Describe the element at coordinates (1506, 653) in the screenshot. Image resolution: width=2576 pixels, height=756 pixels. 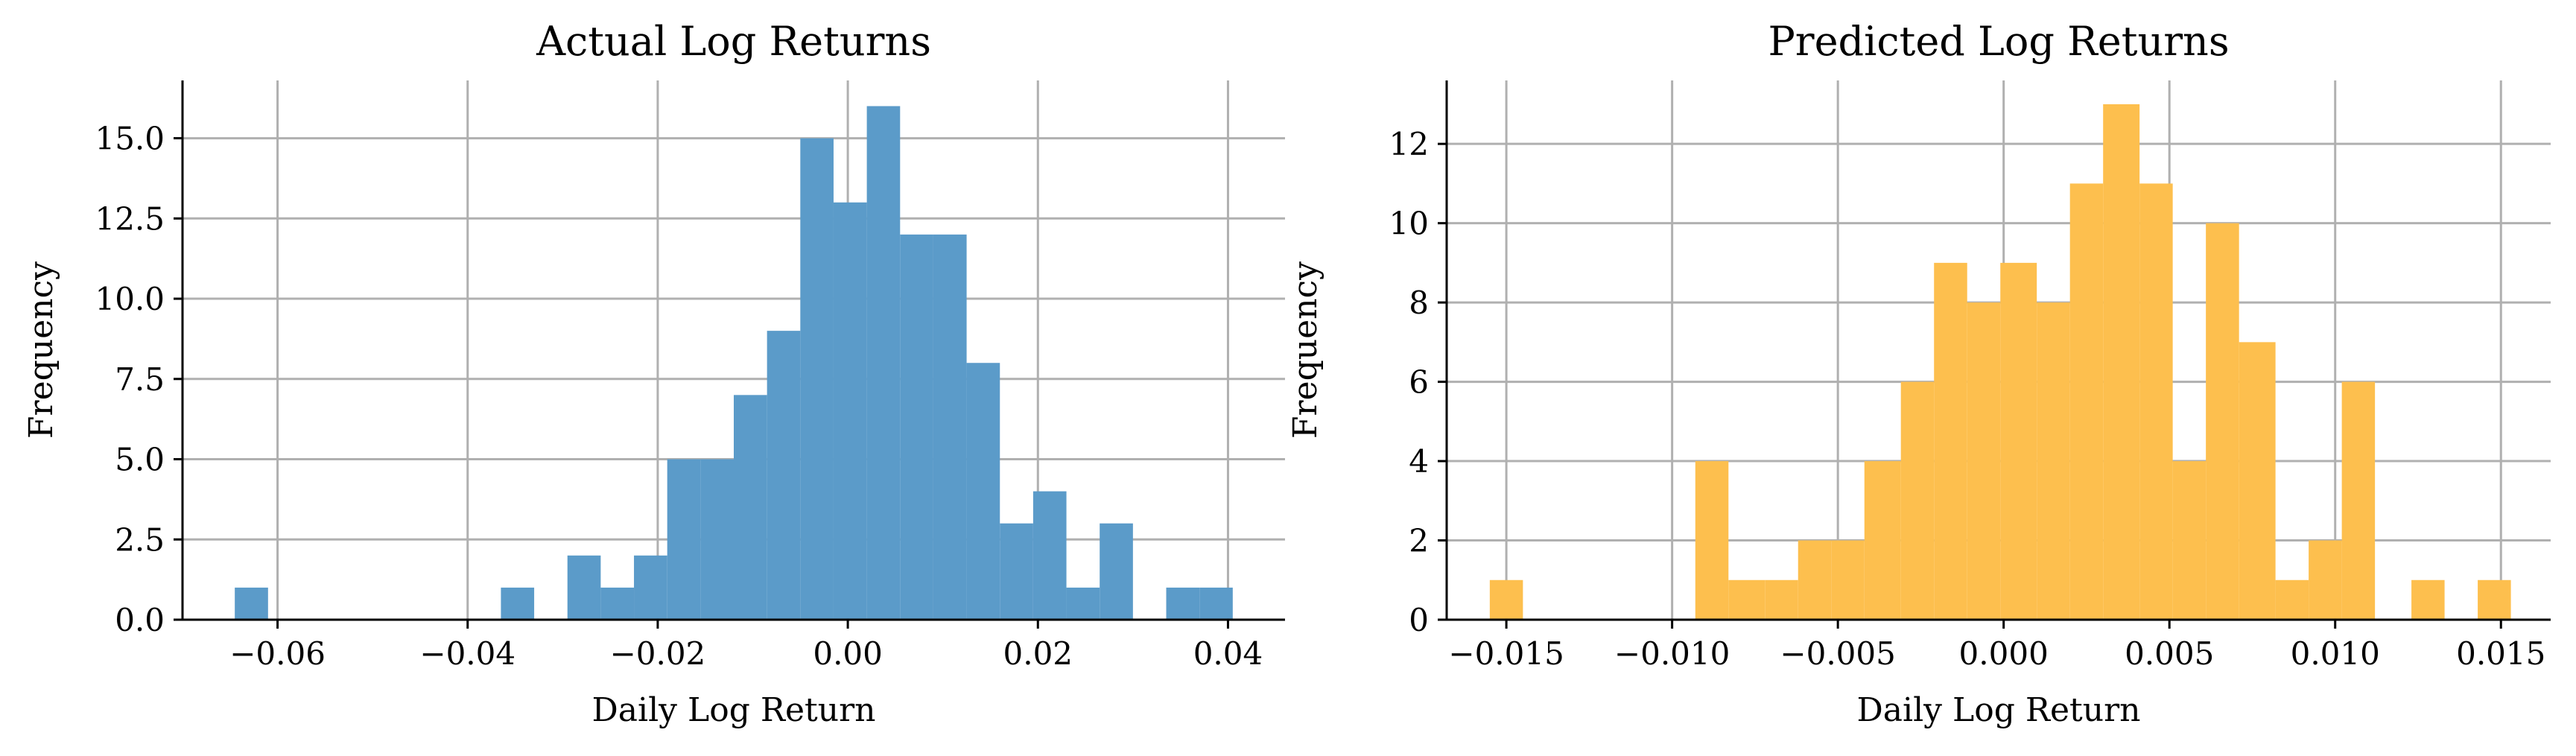
I see `x-tick-label: −0.015` at that location.